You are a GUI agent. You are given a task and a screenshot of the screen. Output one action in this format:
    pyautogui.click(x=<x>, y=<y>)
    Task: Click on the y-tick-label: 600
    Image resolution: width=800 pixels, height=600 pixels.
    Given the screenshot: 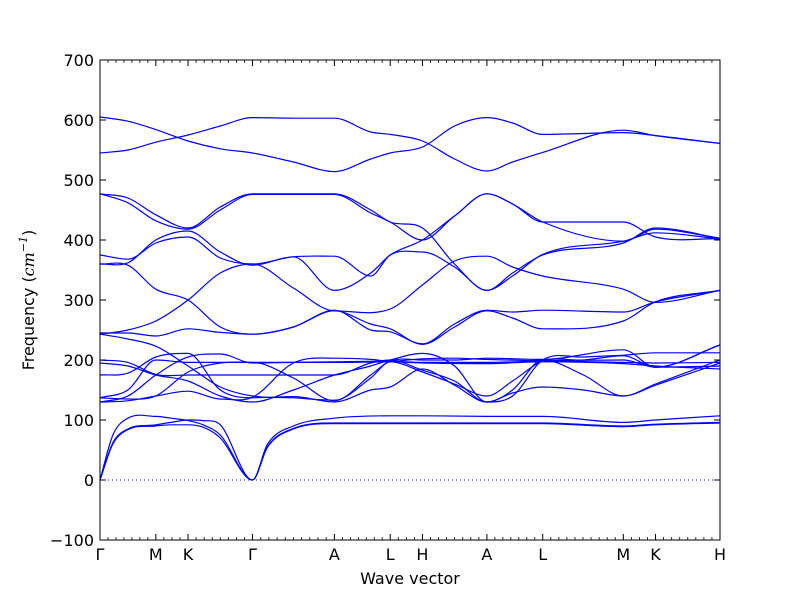 What is the action you would take?
    pyautogui.click(x=78, y=120)
    